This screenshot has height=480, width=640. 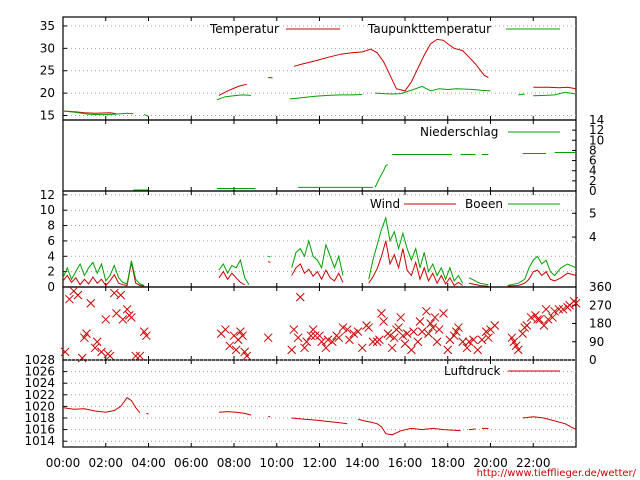 I want to click on y-tick-label-right: 5, so click(x=593, y=213).